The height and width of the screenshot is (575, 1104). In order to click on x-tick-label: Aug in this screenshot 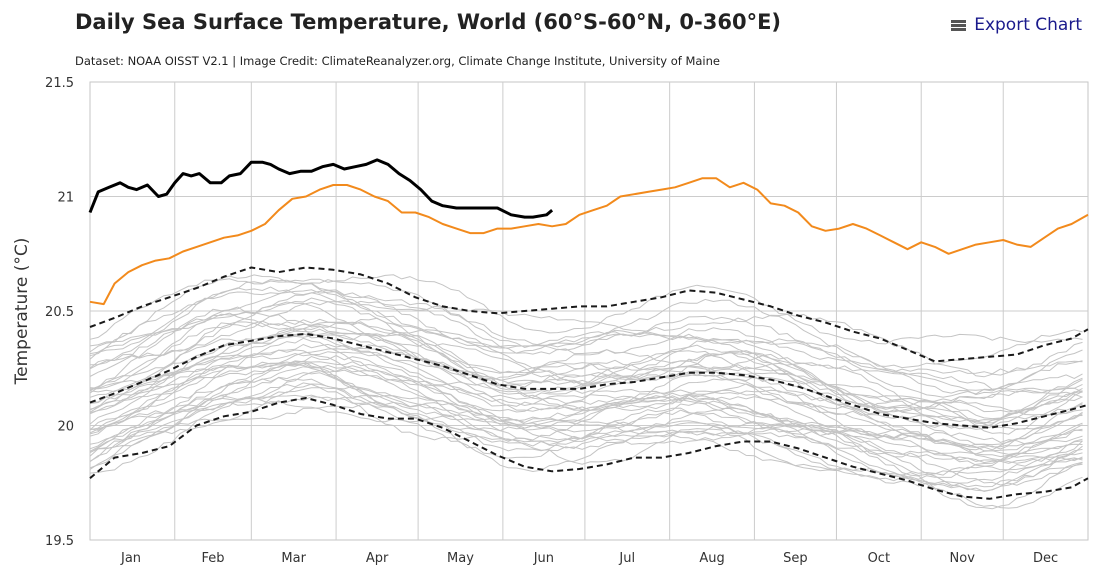, I will do `click(711, 558)`.